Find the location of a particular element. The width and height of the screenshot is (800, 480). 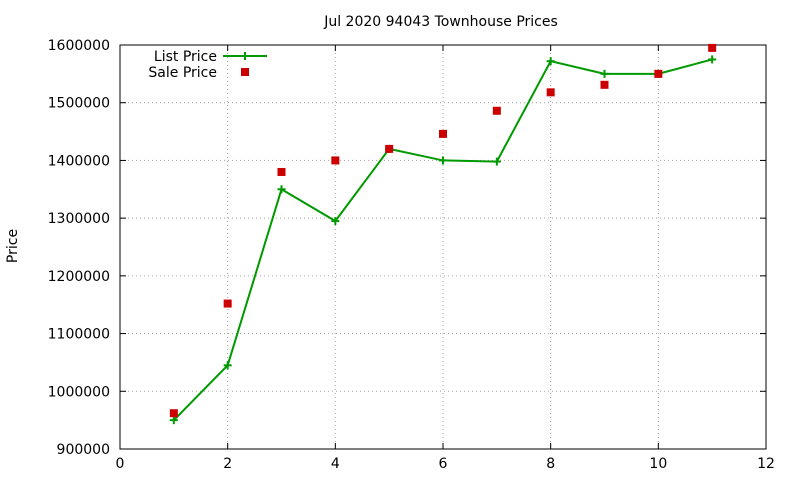

x-tick-label: 8 is located at coordinates (550, 464).